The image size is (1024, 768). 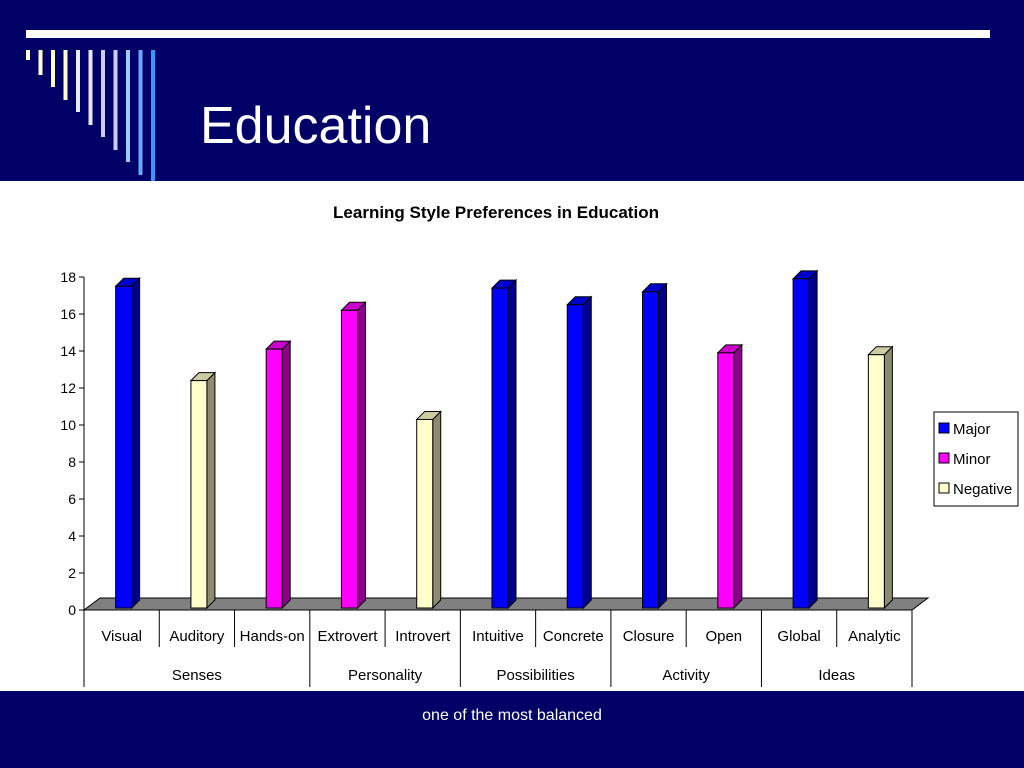 I want to click on slide-title: Education, so click(x=316, y=126).